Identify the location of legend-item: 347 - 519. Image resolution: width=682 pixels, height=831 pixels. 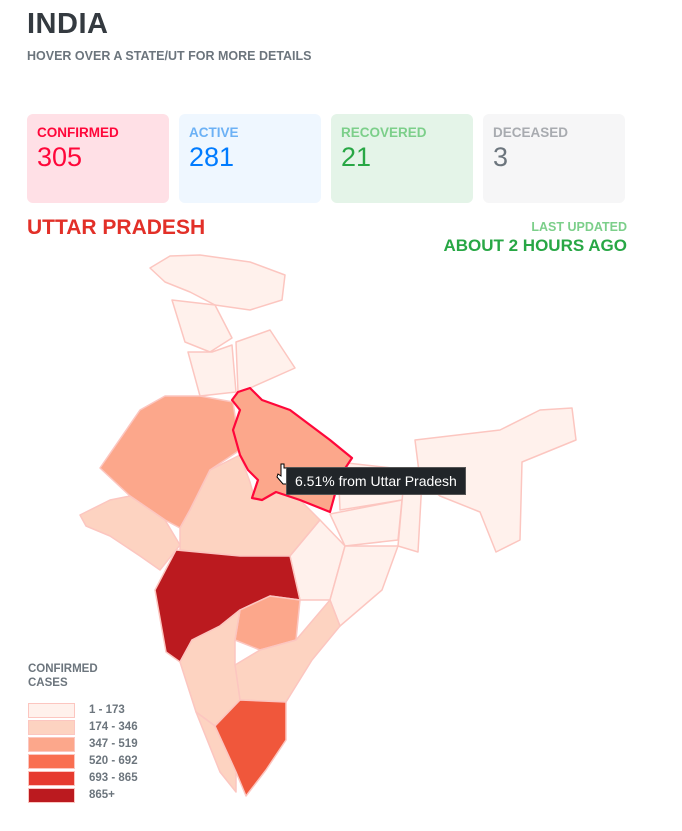
(83, 744).